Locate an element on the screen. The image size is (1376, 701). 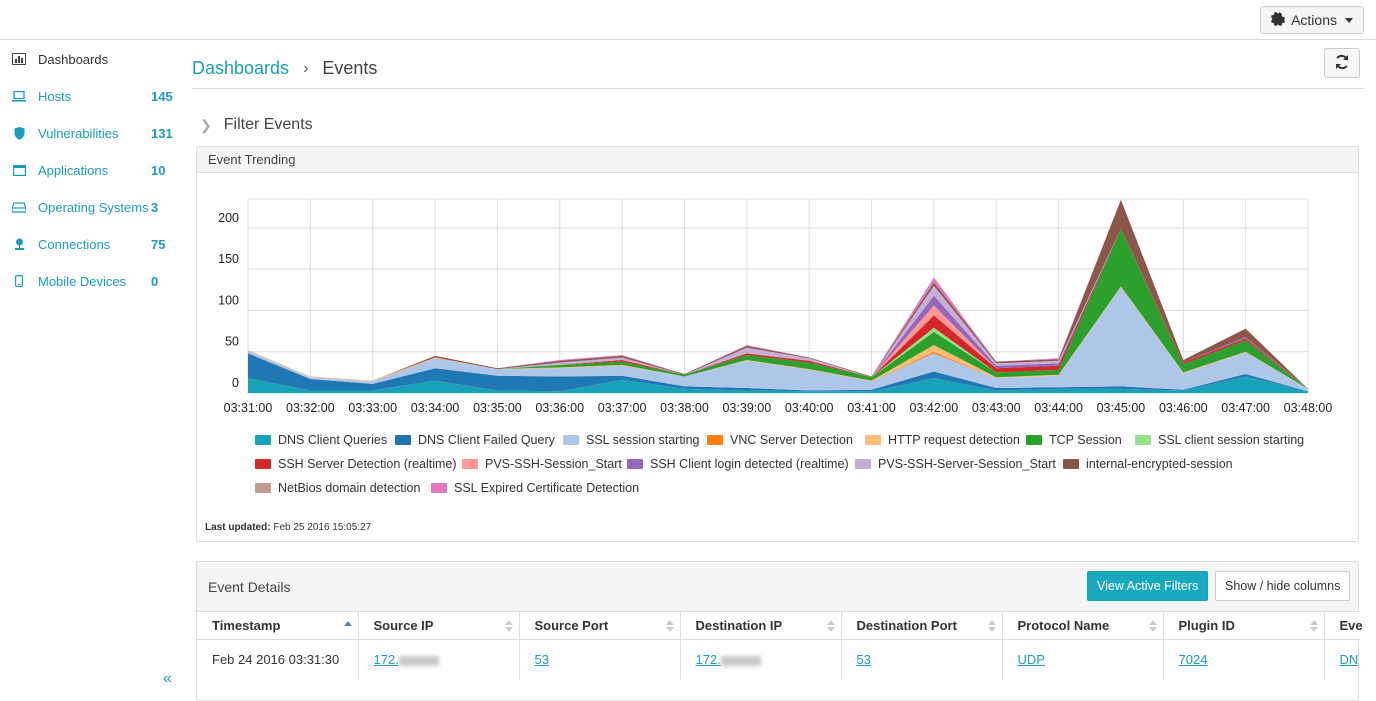
breadcrumb-dashboards-link: Dashboards is located at coordinates (241, 68).